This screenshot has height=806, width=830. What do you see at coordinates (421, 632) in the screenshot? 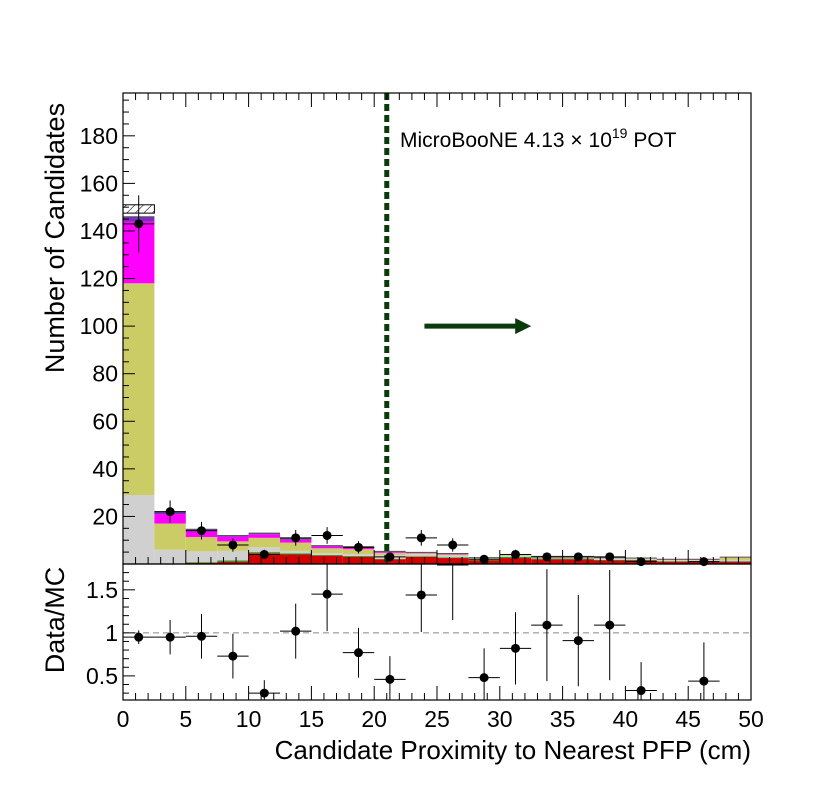
I see `ratio-points` at bounding box center [421, 632].